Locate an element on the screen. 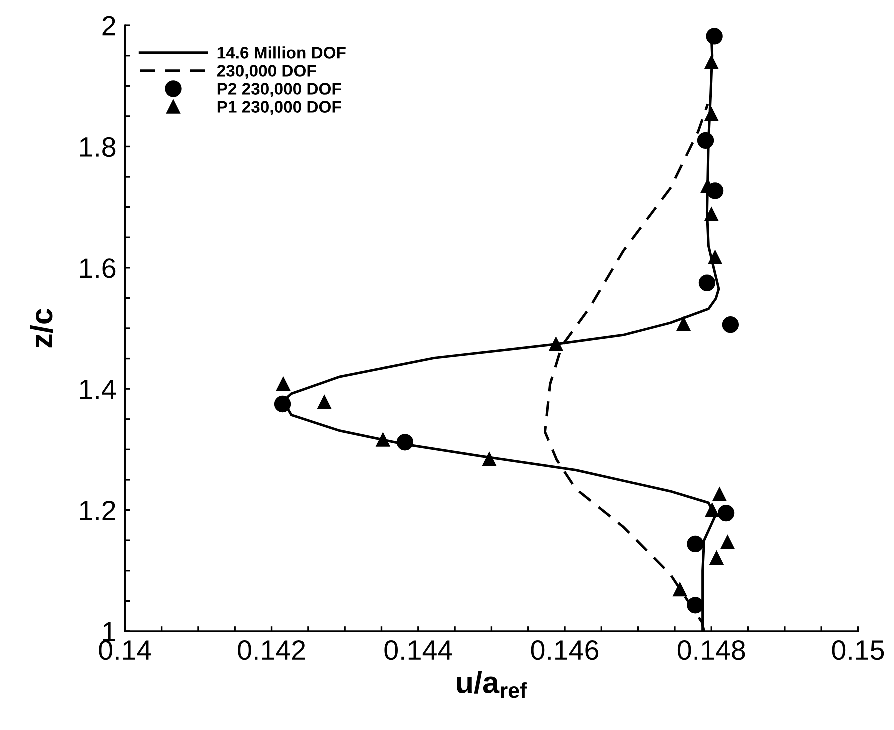 The image size is (894, 730). x-tick-label: 0.144 is located at coordinates (418, 650).